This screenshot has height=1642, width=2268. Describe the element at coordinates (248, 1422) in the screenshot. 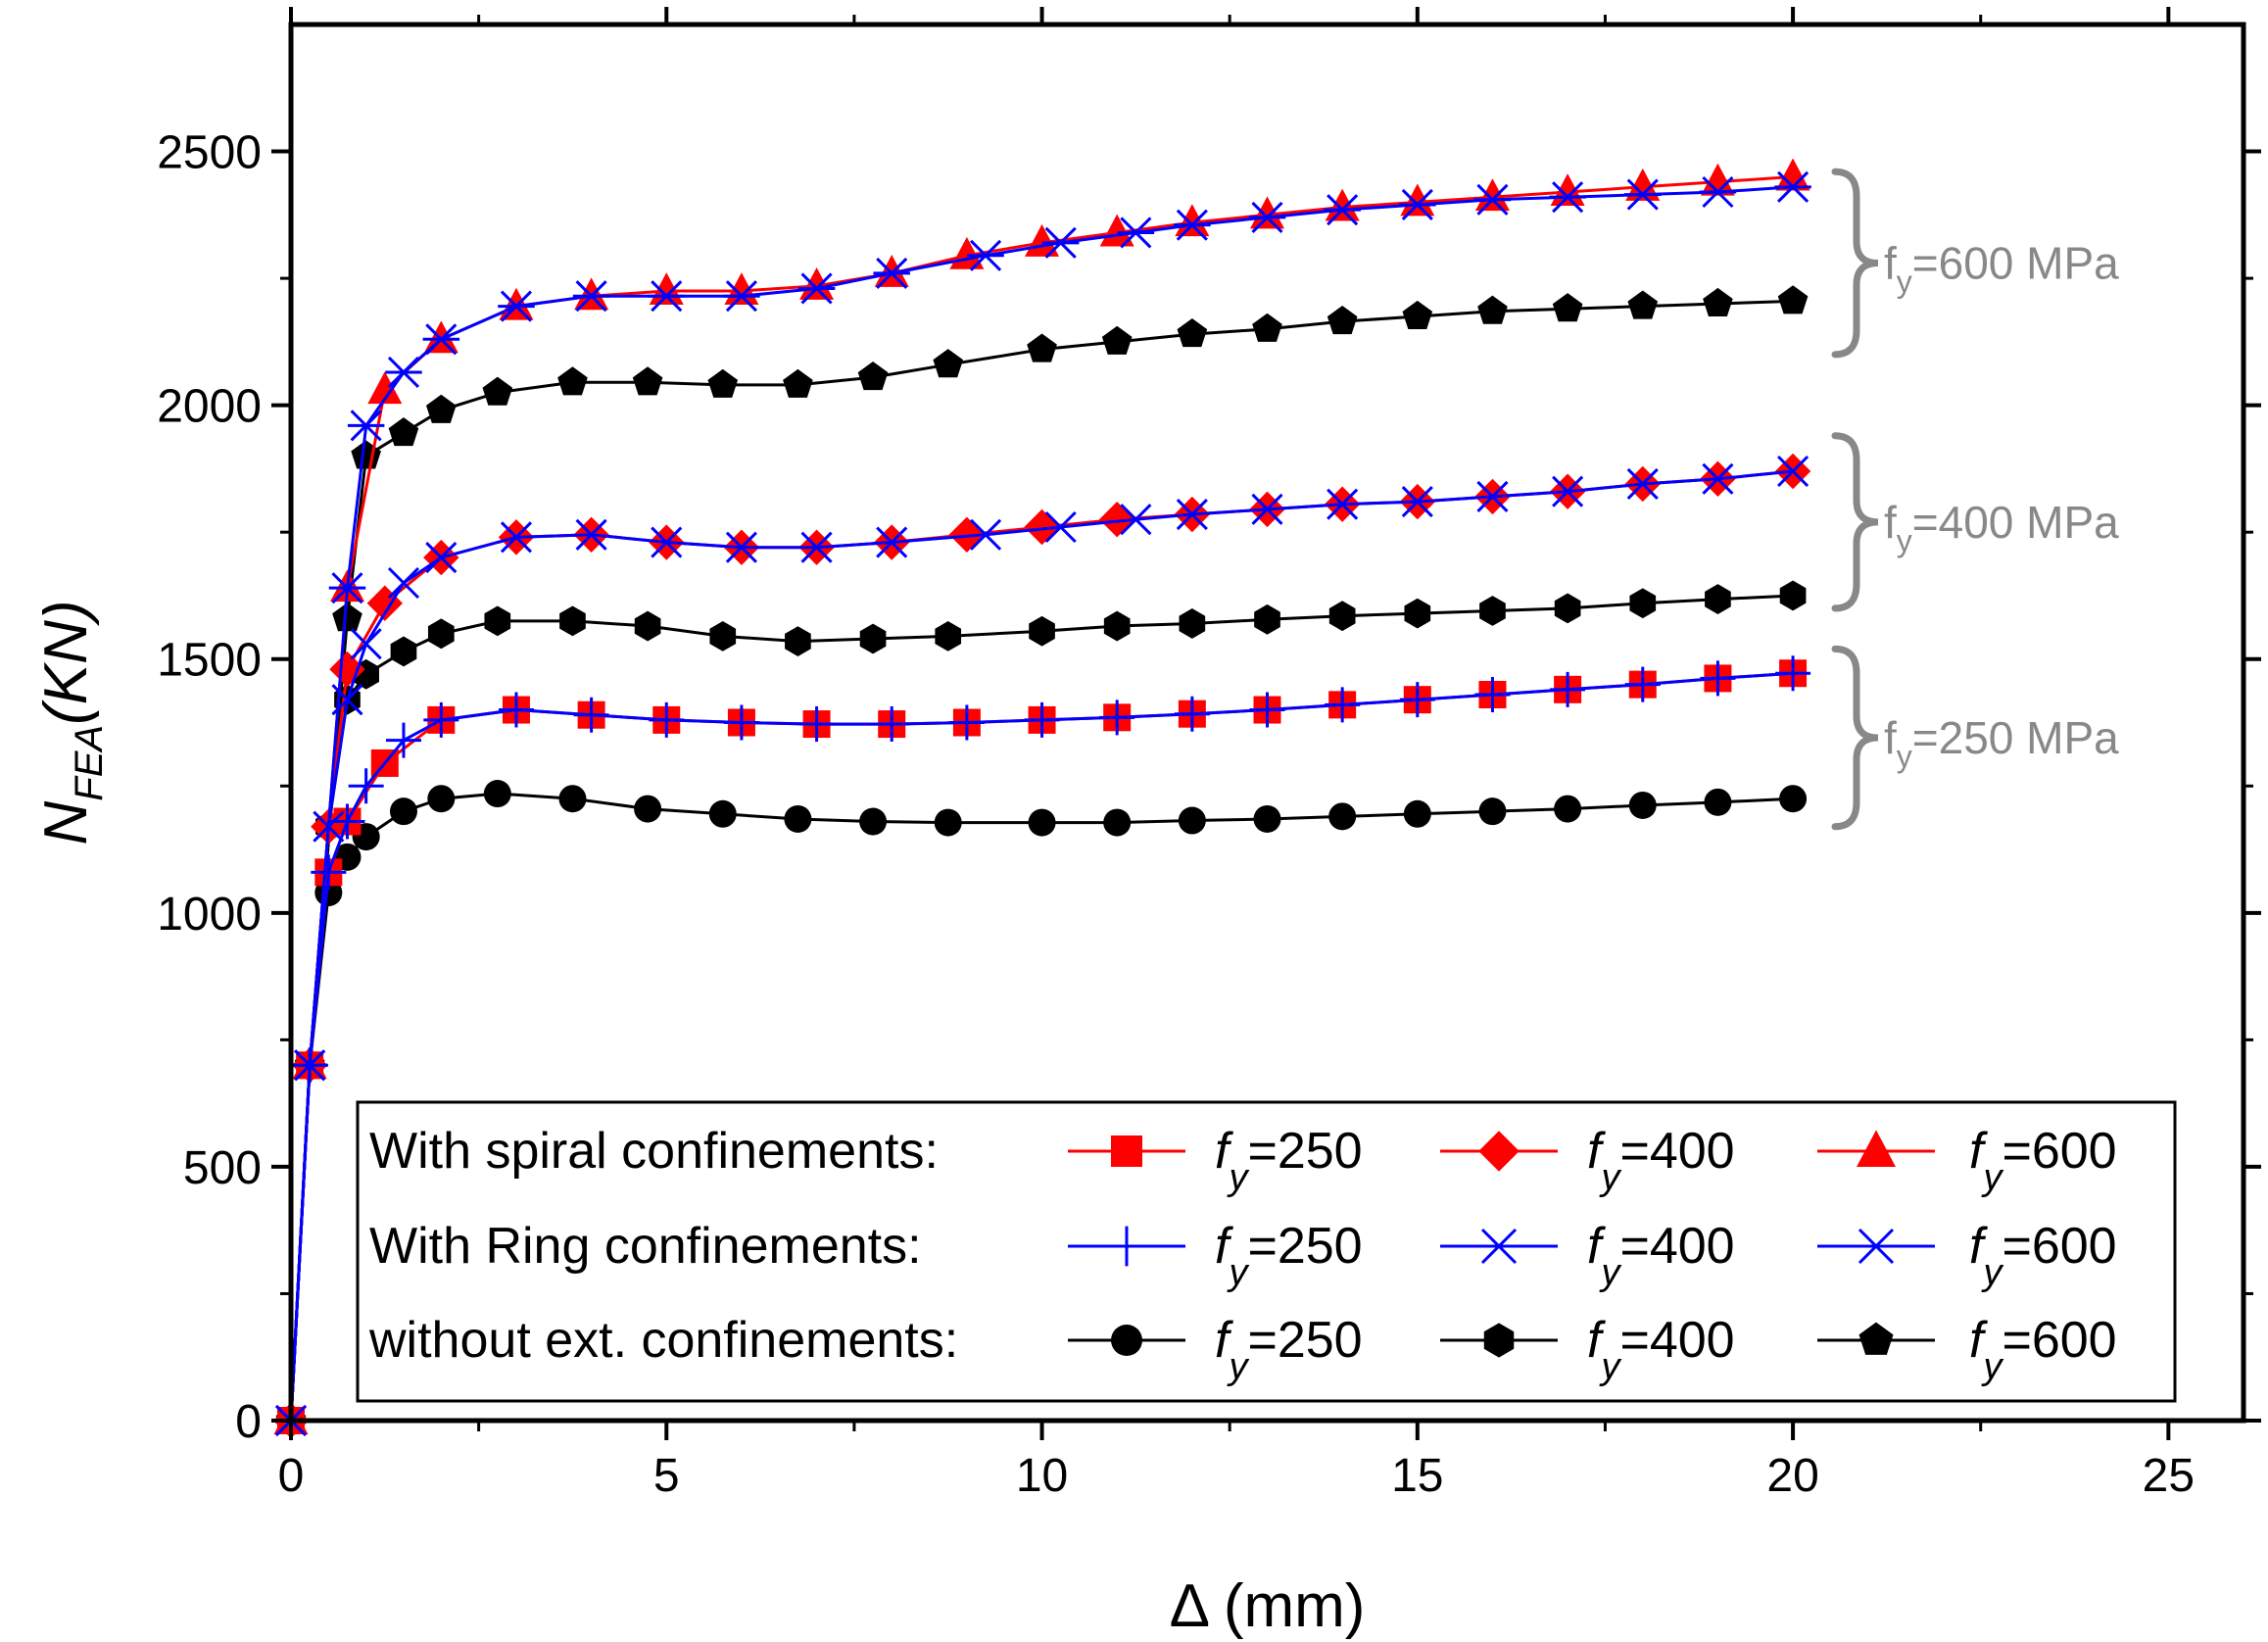

I see `y-tick-label: 0` at that location.